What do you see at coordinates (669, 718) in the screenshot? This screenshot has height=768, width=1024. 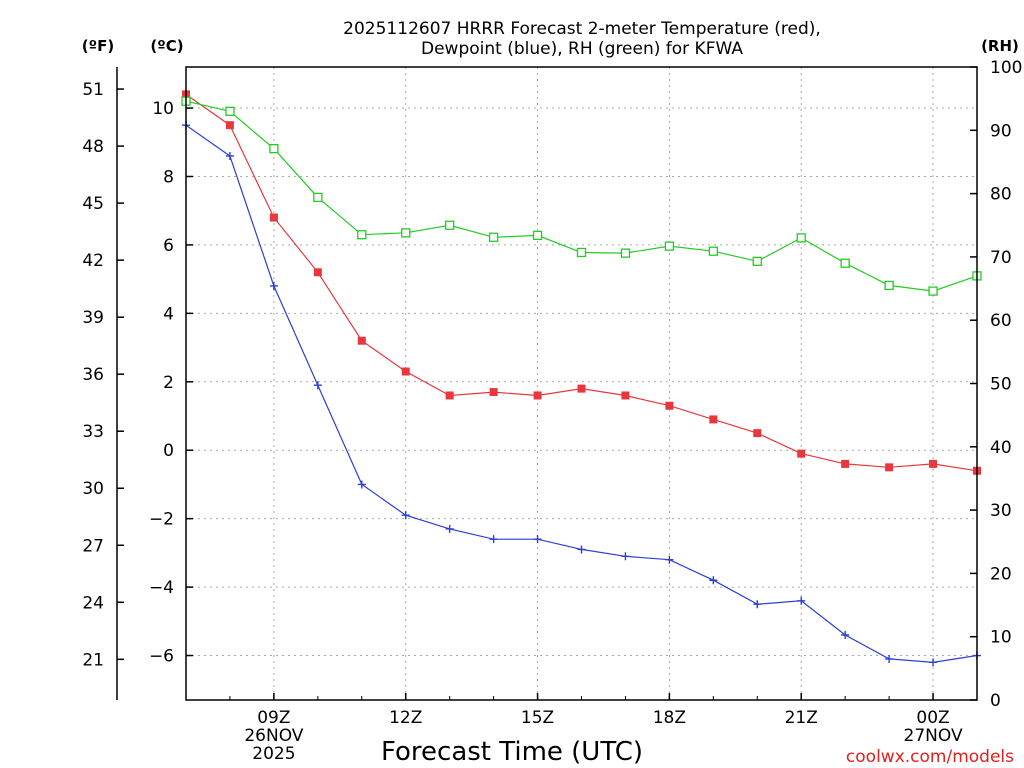 I see `x-tick-label: 18Z` at bounding box center [669, 718].